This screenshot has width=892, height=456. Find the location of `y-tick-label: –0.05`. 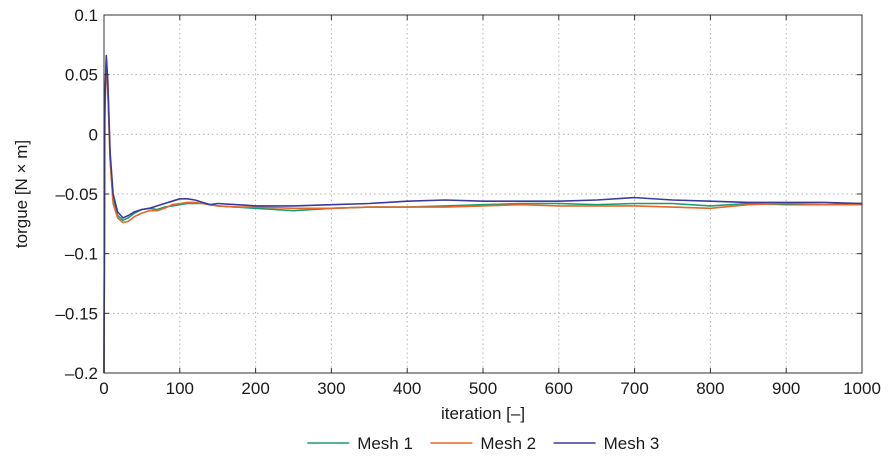

y-tick-label: –0.05 is located at coordinates (76, 194).